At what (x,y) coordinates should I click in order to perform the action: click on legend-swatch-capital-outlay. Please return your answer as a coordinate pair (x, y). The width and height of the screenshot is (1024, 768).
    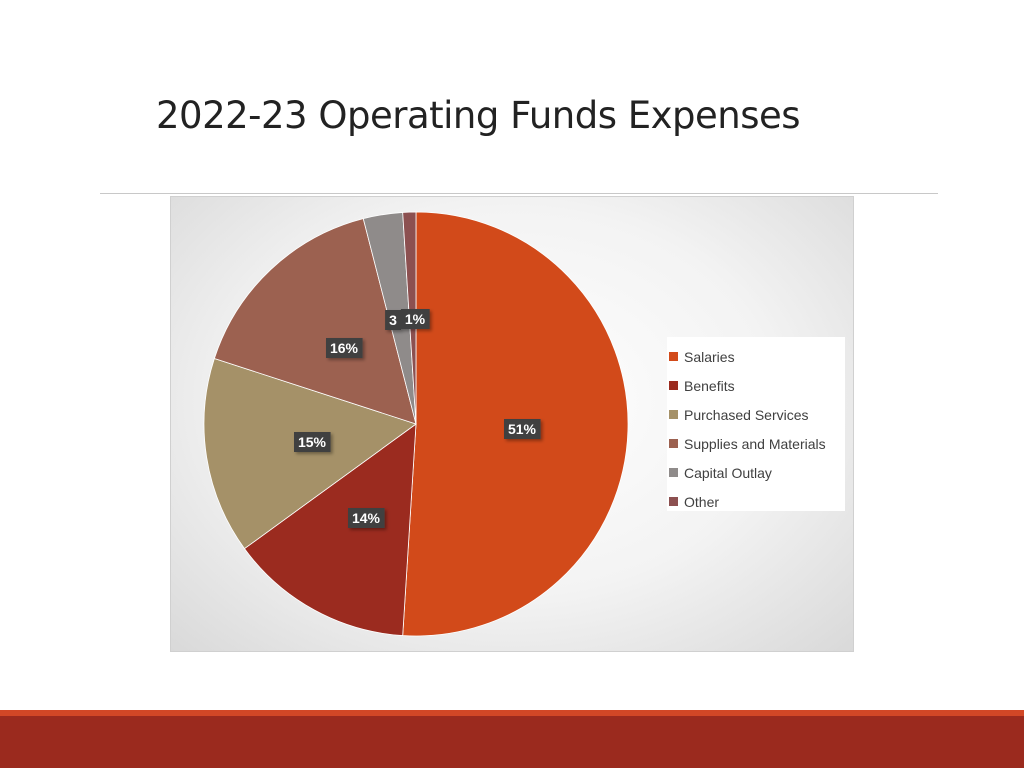
    Looking at the image, I should click on (673, 472).